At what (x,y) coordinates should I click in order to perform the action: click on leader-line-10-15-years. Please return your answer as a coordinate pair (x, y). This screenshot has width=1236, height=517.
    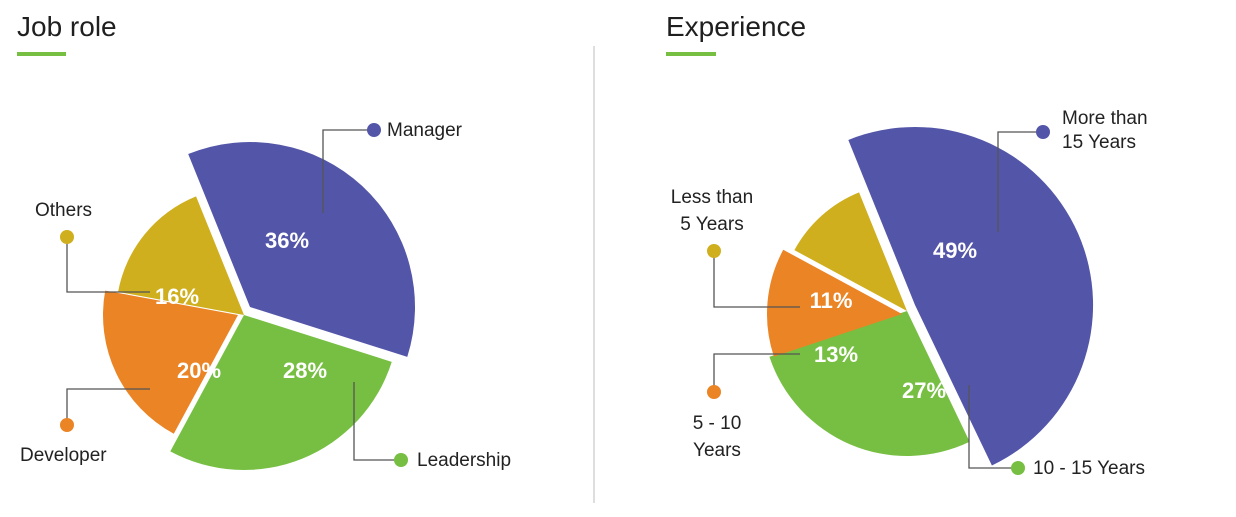
    Looking at the image, I should click on (993, 427).